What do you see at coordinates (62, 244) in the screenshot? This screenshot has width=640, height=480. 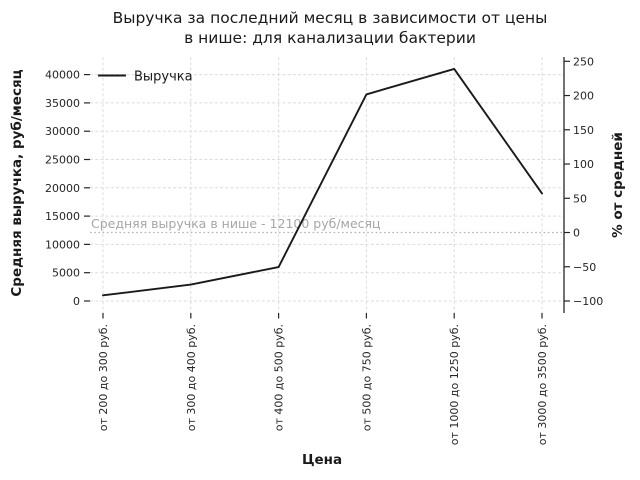 I see `svg-text: 10000` at bounding box center [62, 244].